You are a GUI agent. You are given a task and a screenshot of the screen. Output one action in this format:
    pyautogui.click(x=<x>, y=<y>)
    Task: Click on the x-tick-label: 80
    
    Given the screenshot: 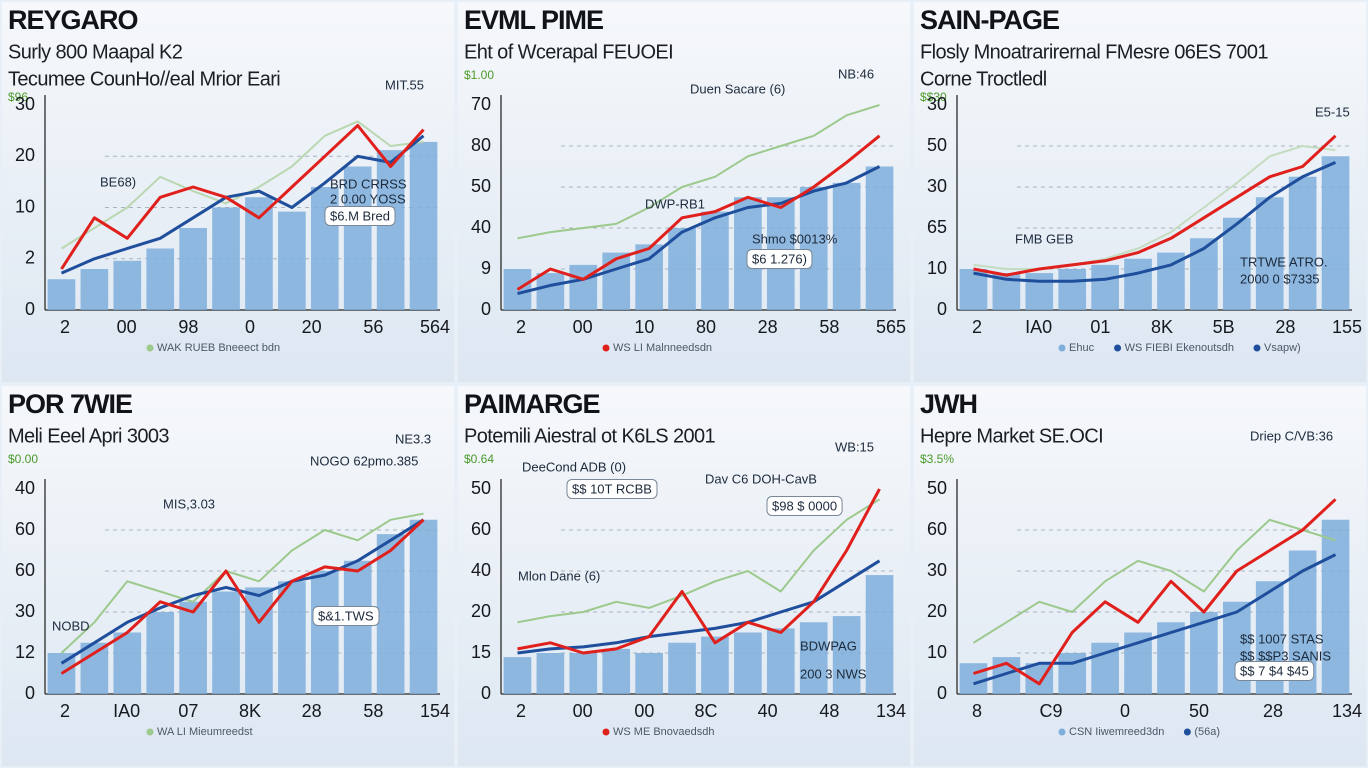 What is the action you would take?
    pyautogui.click(x=706, y=327)
    